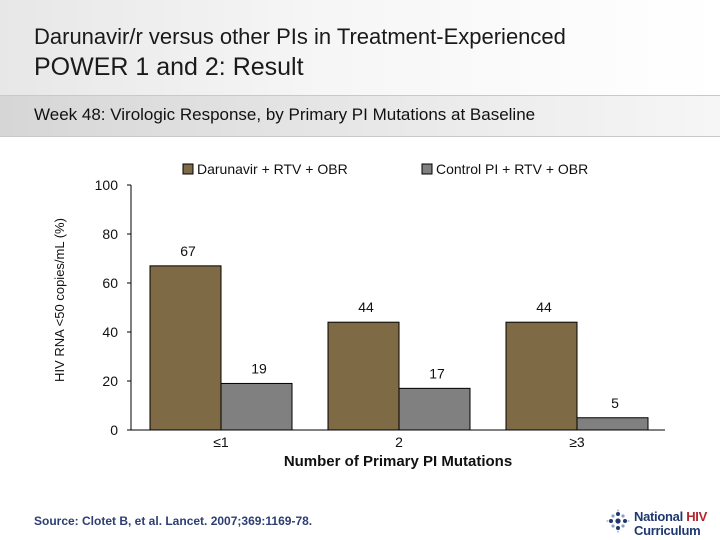 This screenshot has height=540, width=720. I want to click on y-tick-label: 80, so click(110, 234).